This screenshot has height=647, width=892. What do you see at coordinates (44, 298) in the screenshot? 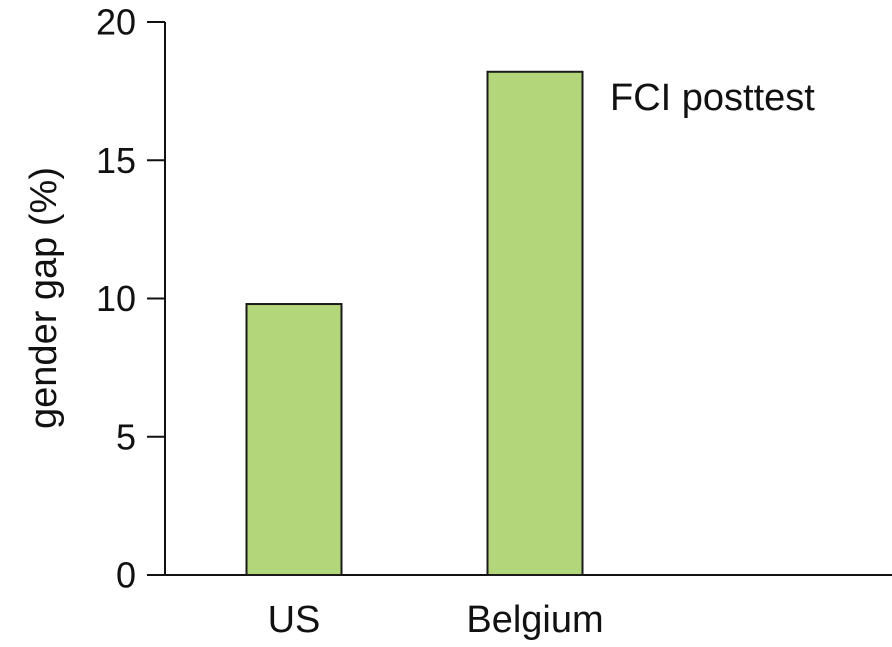
I see `y-axis-label: gender gap (%)` at bounding box center [44, 298].